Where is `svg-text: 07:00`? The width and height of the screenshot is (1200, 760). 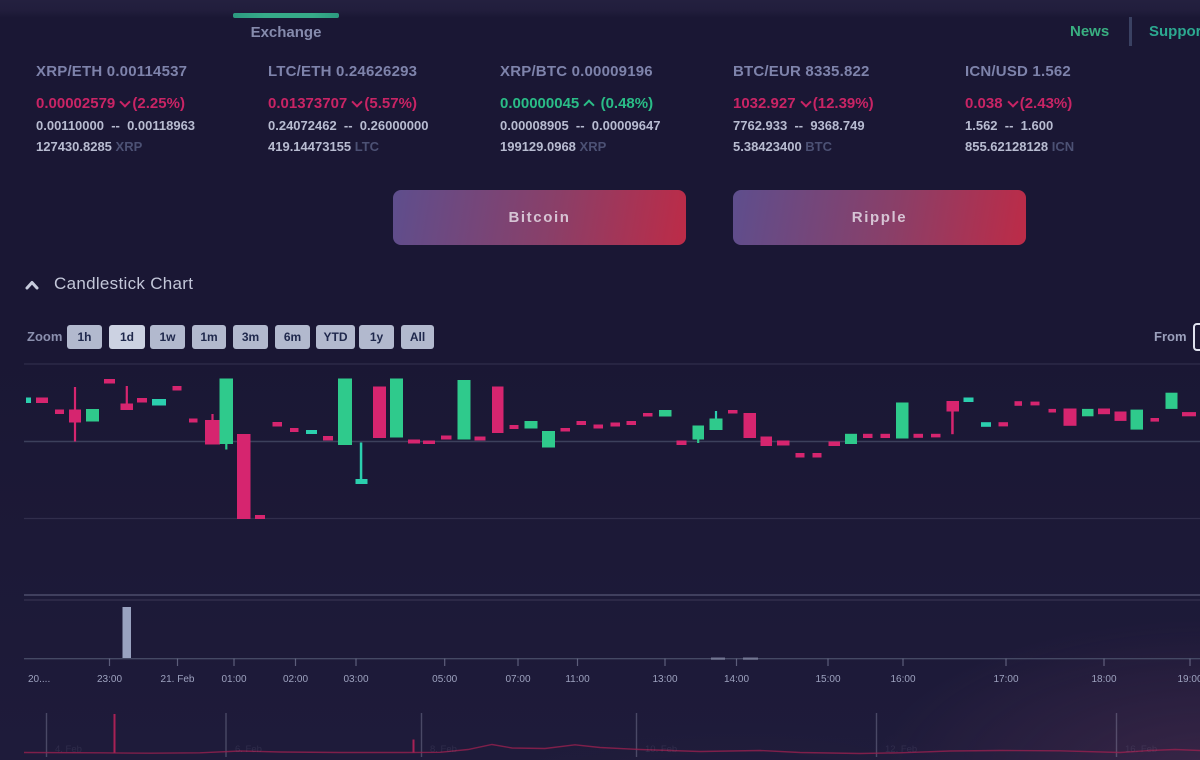
svg-text: 07:00 is located at coordinates (517, 679).